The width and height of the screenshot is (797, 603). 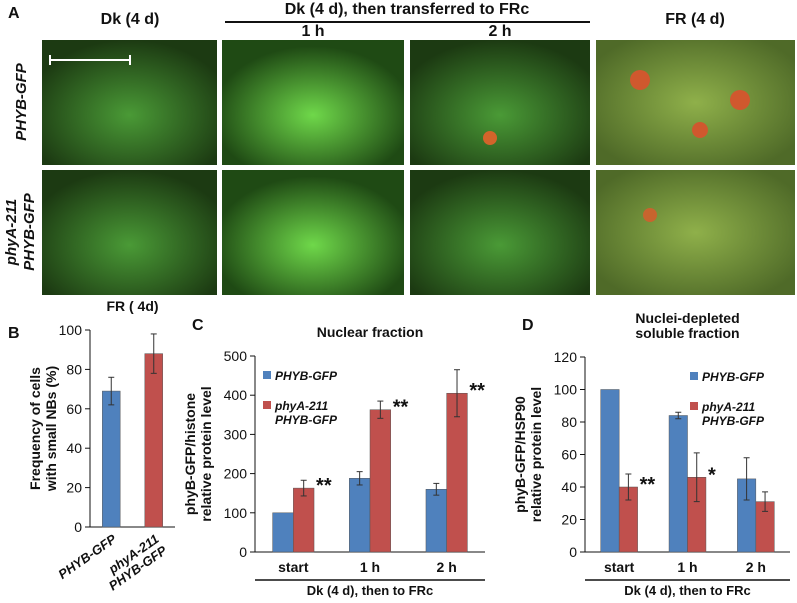 What do you see at coordinates (499, 31) in the screenshot?
I see `column-label: 2 h` at bounding box center [499, 31].